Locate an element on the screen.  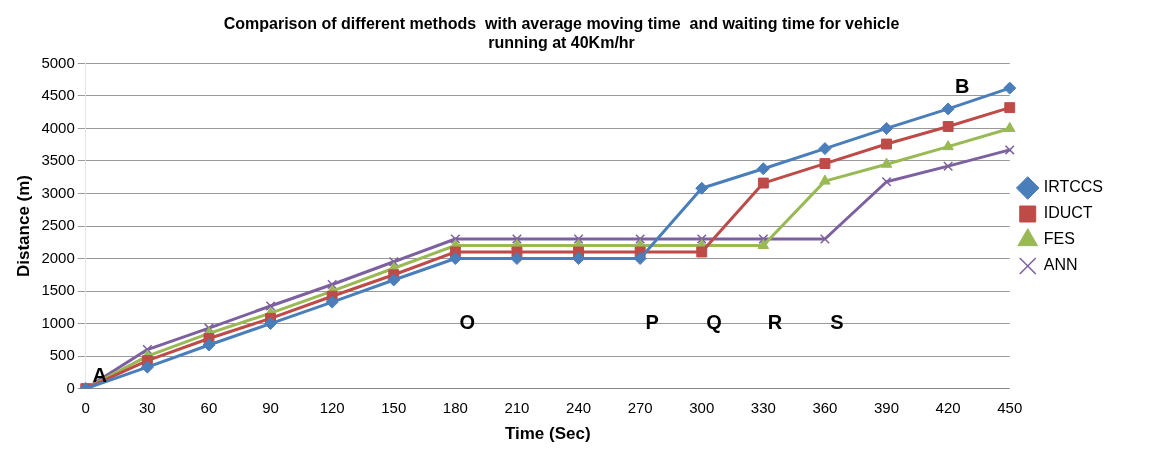
x-tick-label: 330 is located at coordinates (763, 407).